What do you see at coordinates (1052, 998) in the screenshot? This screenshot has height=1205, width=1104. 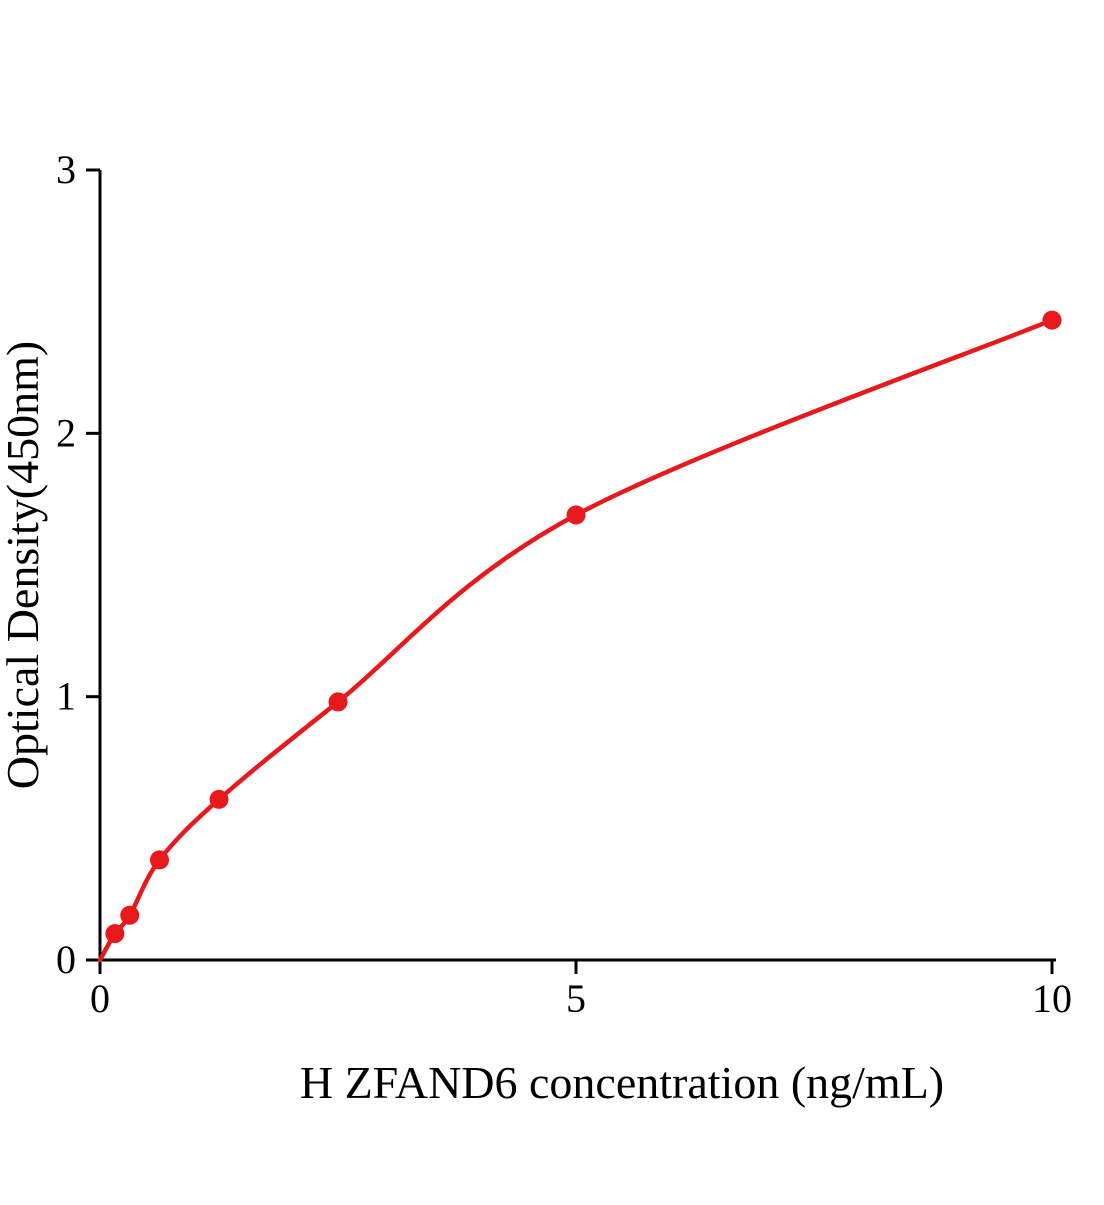 I see `x-tick-label: 10` at bounding box center [1052, 998].